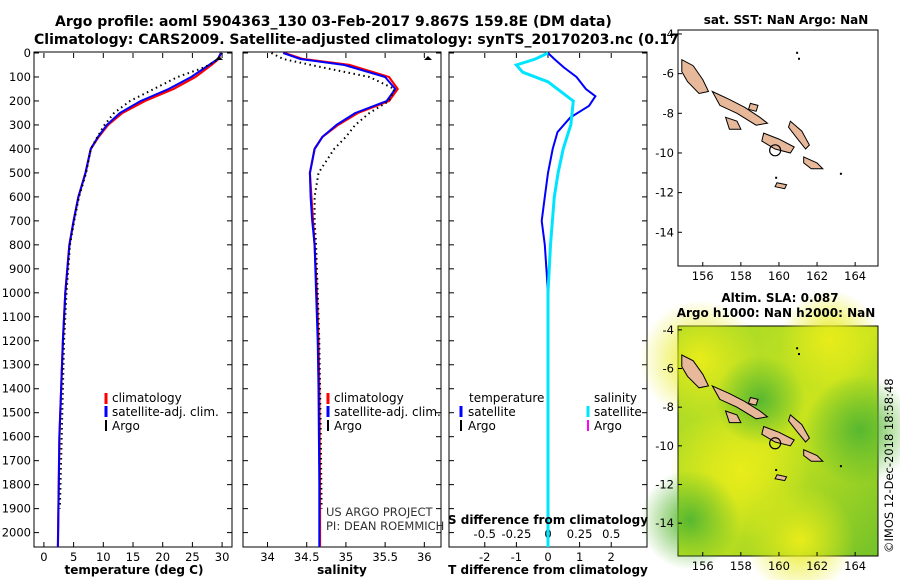  What do you see at coordinates (579, 557) in the screenshot?
I see `t-tick-label: 1` at bounding box center [579, 557].